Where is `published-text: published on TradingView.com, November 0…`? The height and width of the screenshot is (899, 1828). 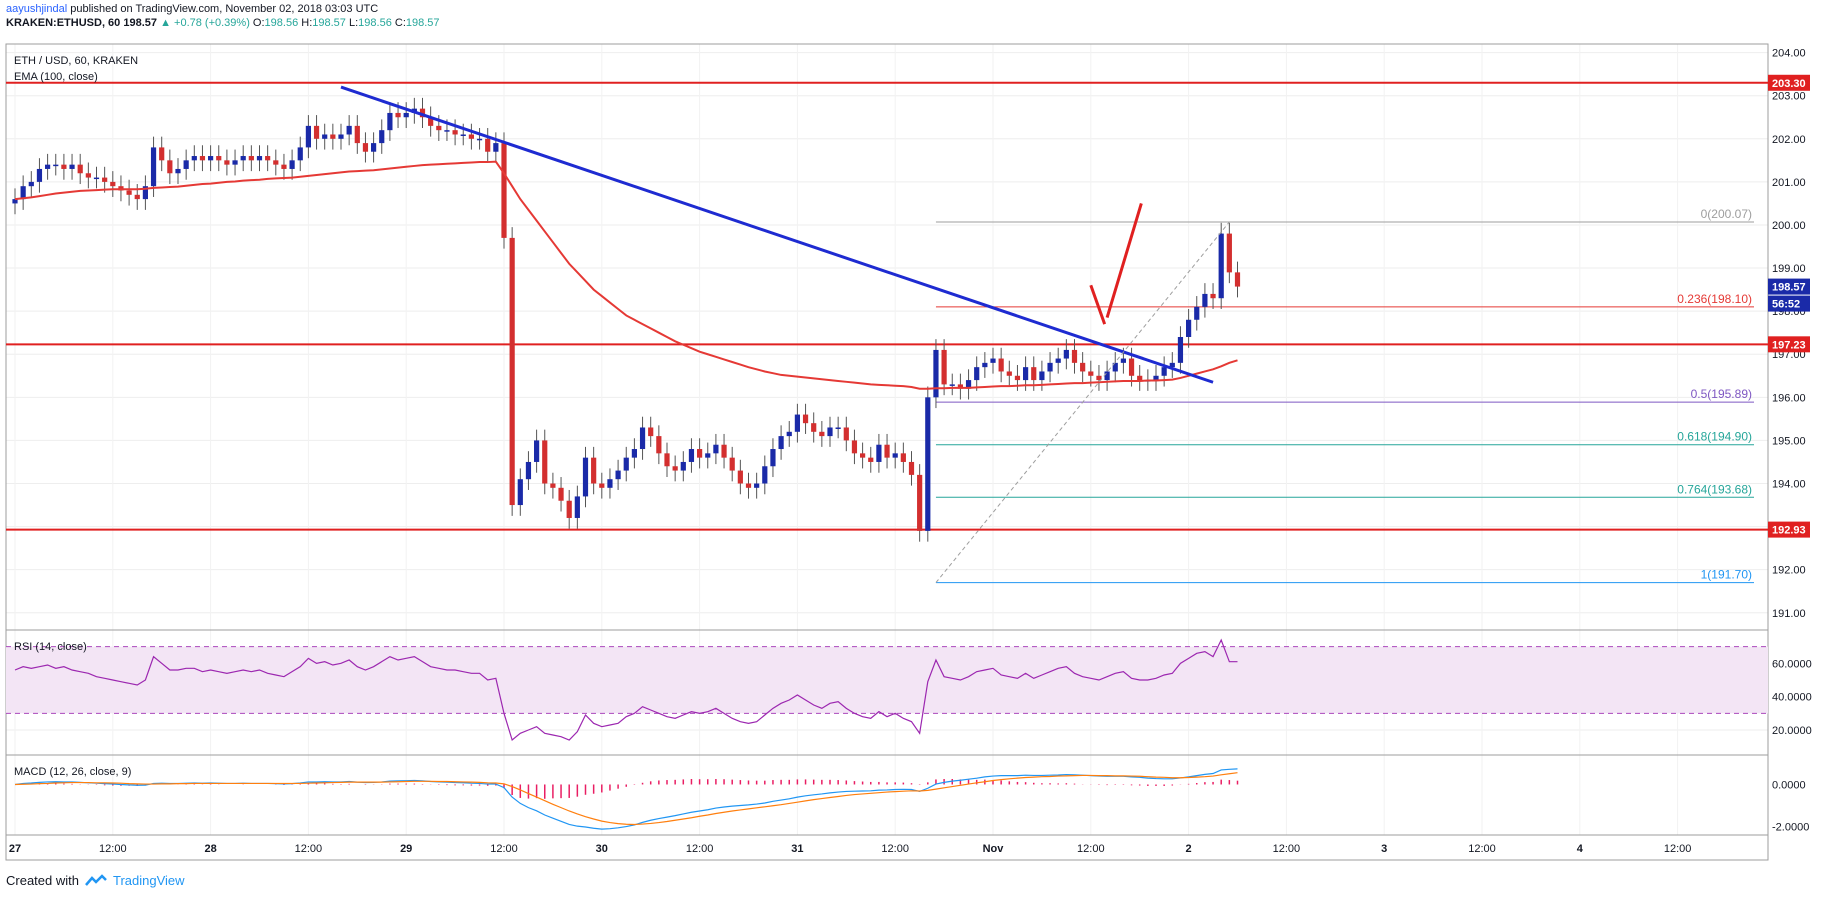 published-text: published on TradingView.com, November 0… is located at coordinates (224, 9).